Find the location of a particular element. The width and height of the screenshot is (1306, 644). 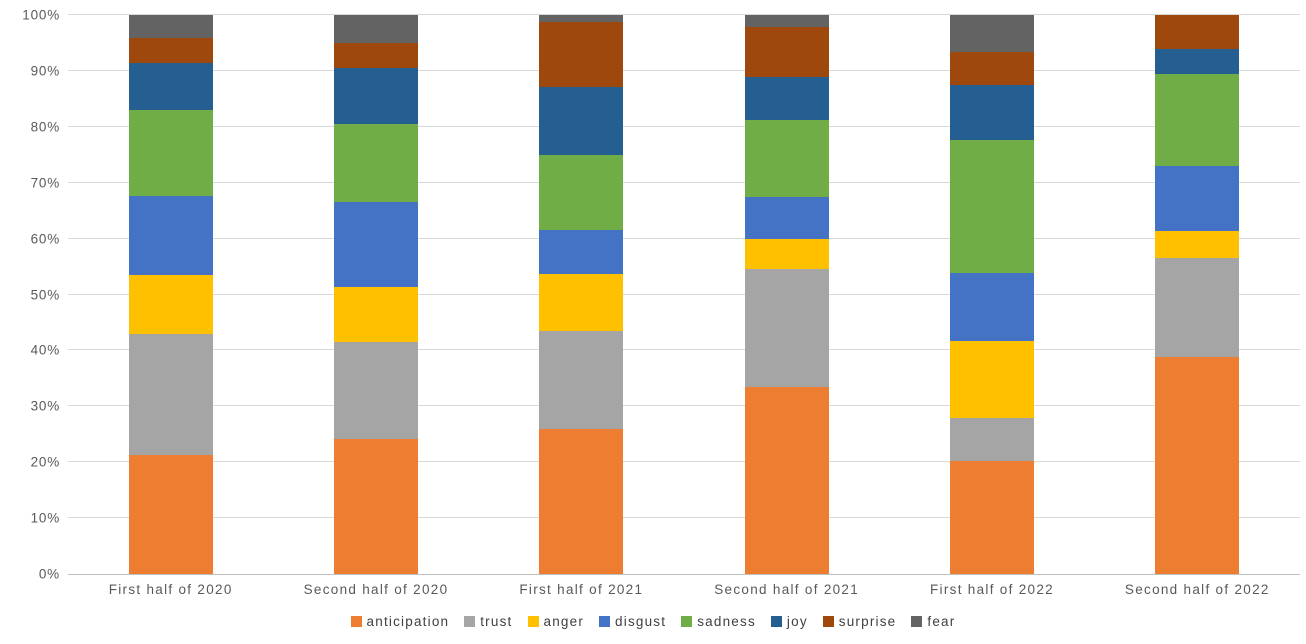

legend-item-anticipation: anticipation is located at coordinates (400, 621).